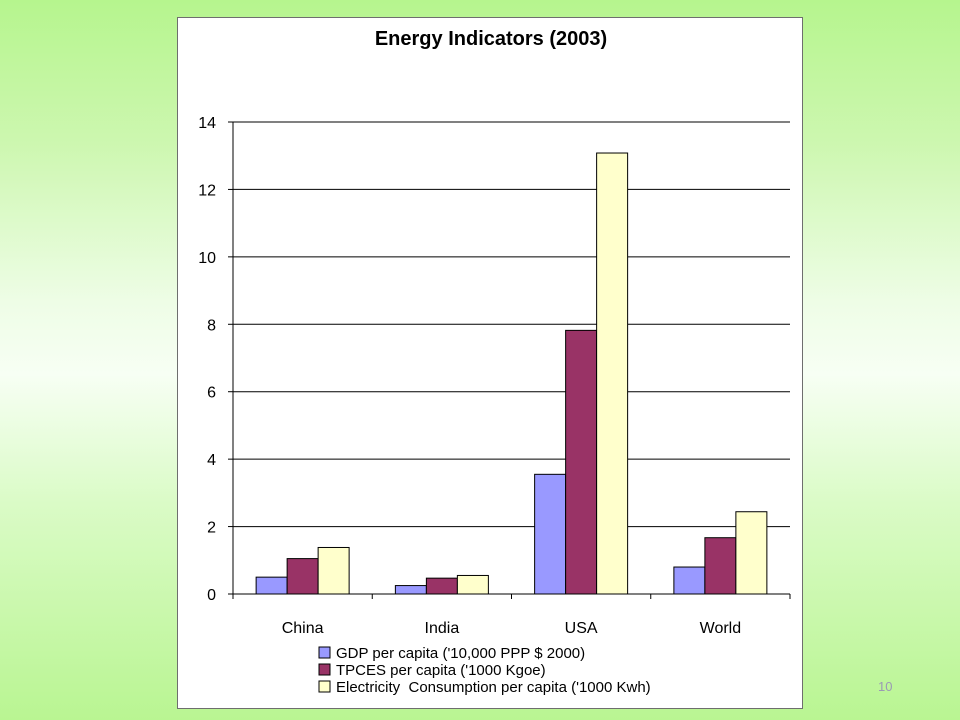 The height and width of the screenshot is (720, 960). What do you see at coordinates (211, 460) in the screenshot?
I see `y-tick-label: 4` at bounding box center [211, 460].